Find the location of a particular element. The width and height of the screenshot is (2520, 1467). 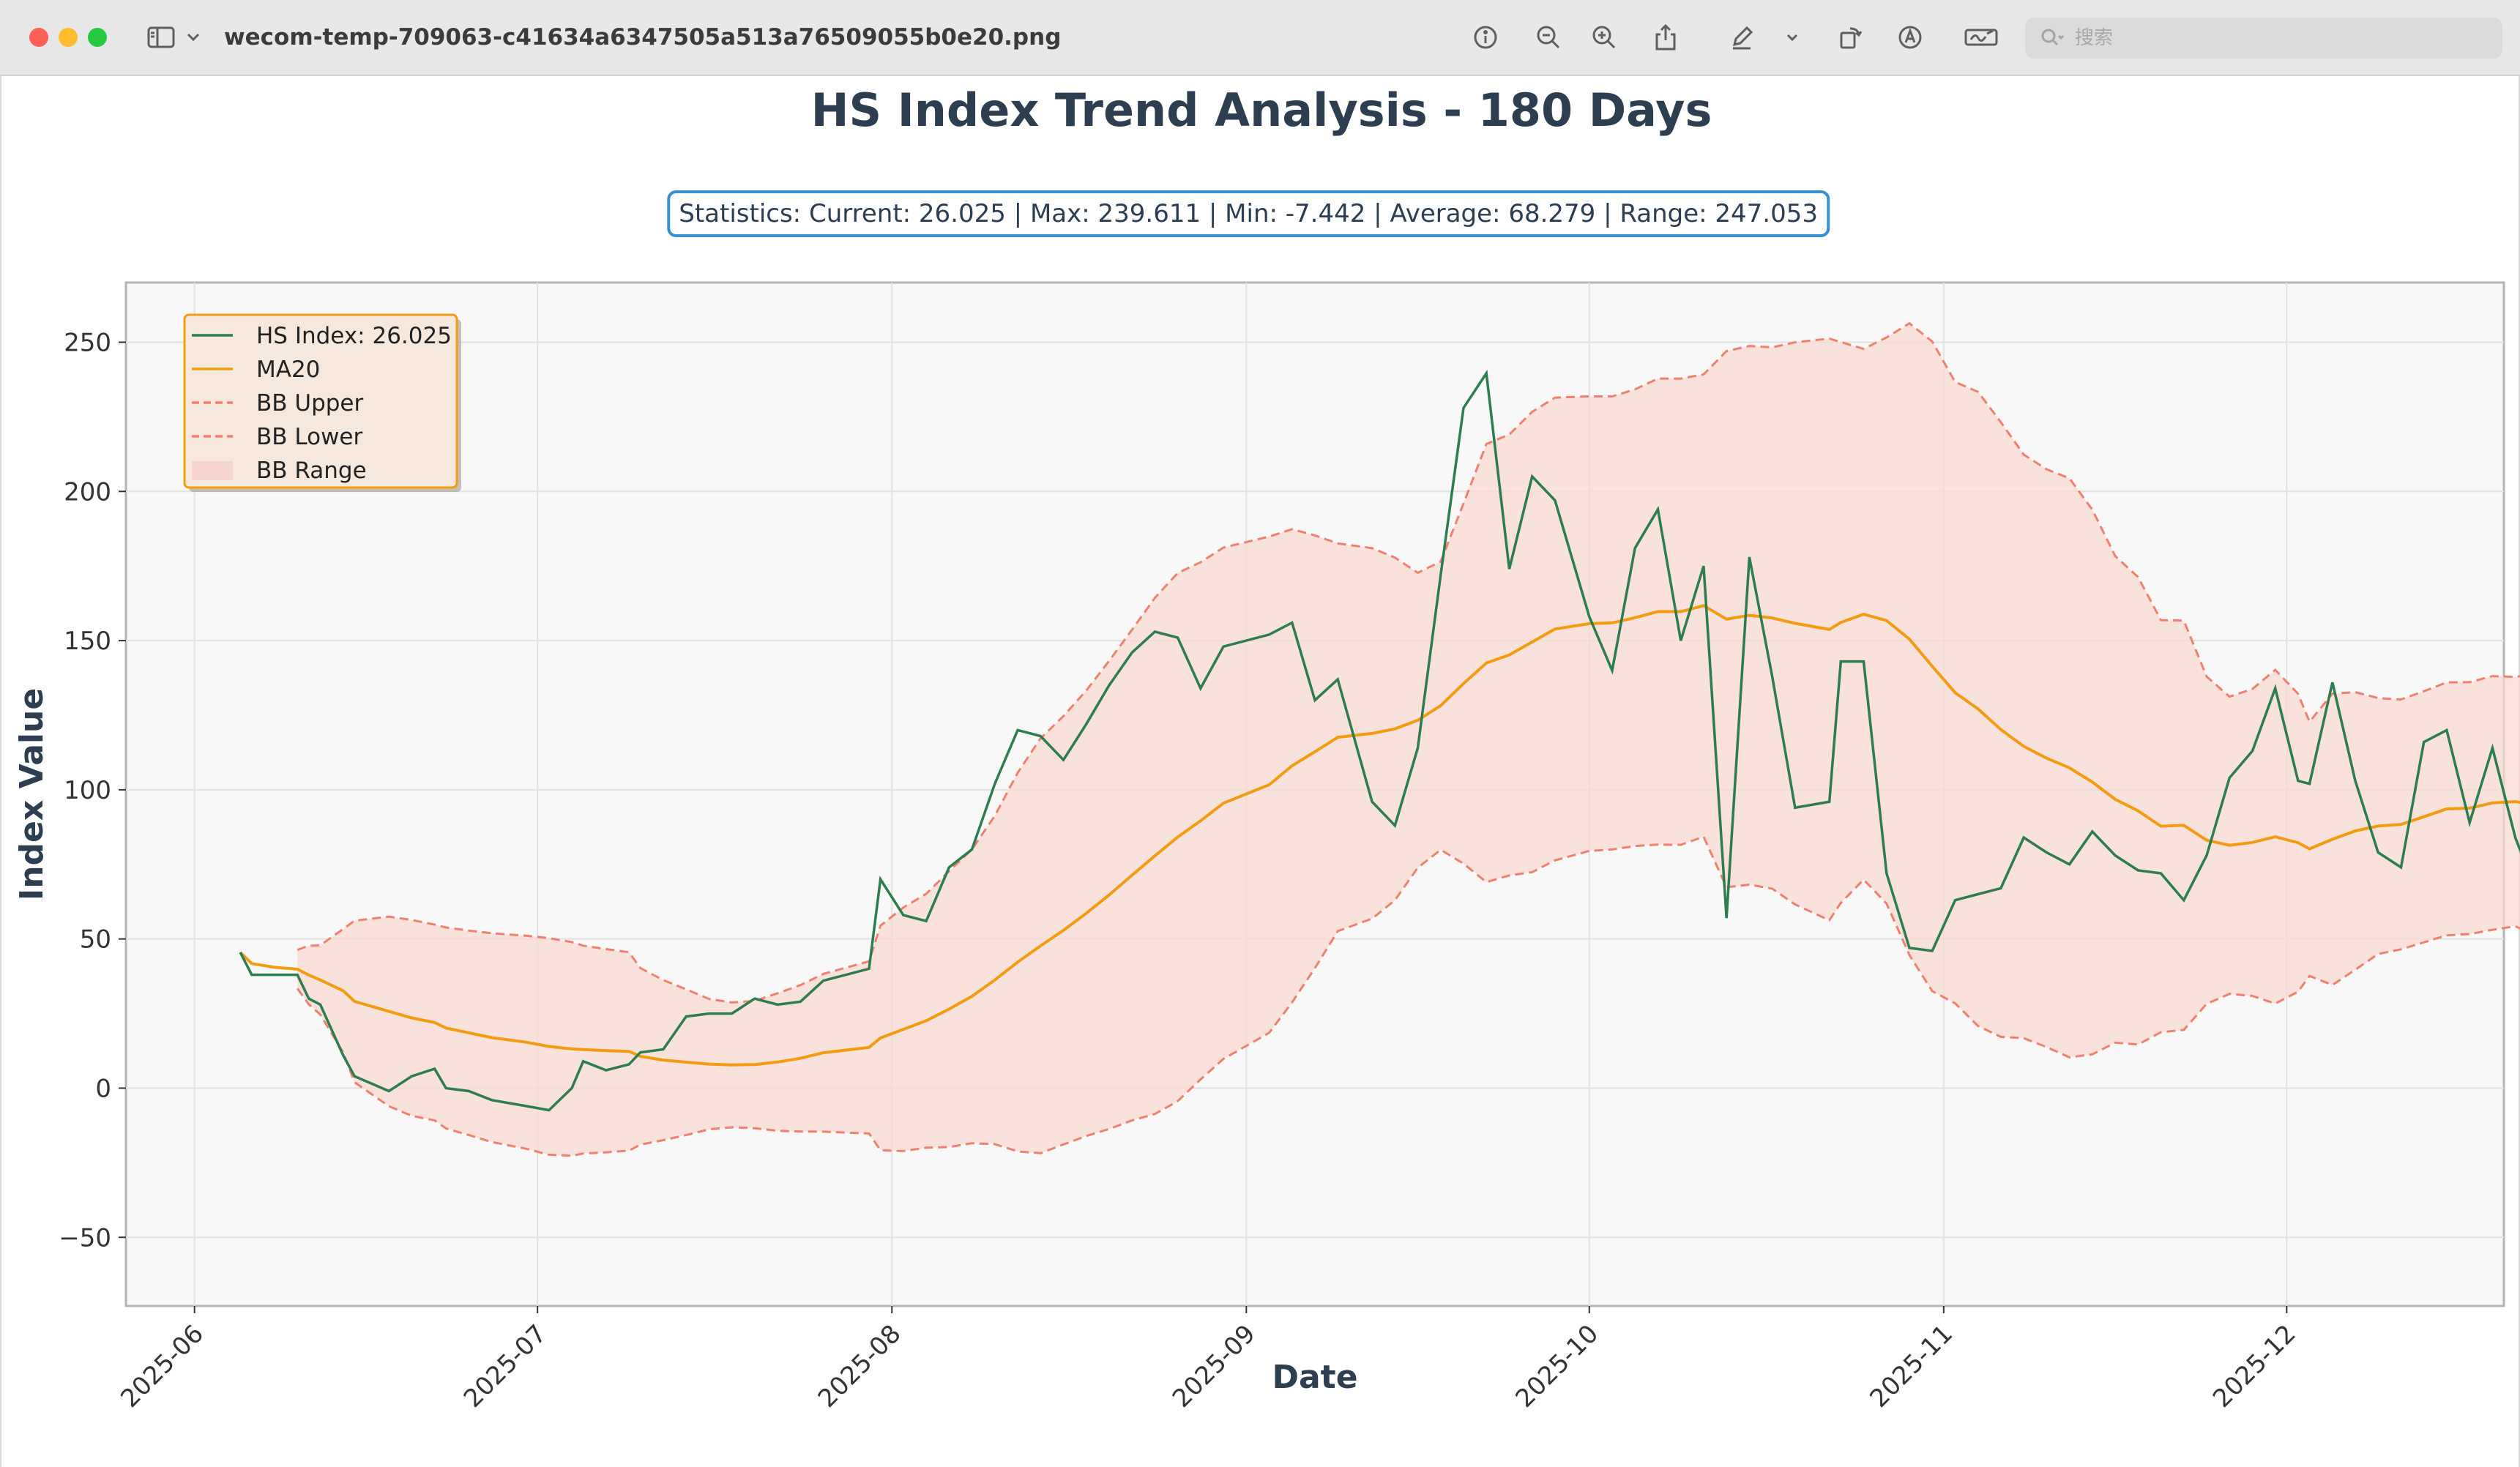

y-tick-label: 50 is located at coordinates (95, 940).